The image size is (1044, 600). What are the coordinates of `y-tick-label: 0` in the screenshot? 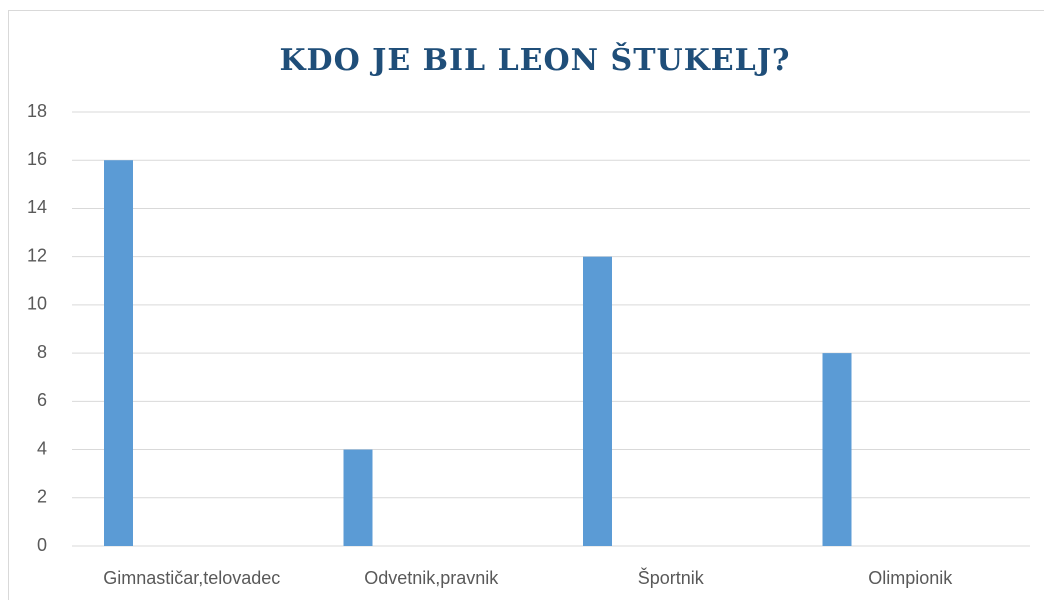 It's located at (42, 545).